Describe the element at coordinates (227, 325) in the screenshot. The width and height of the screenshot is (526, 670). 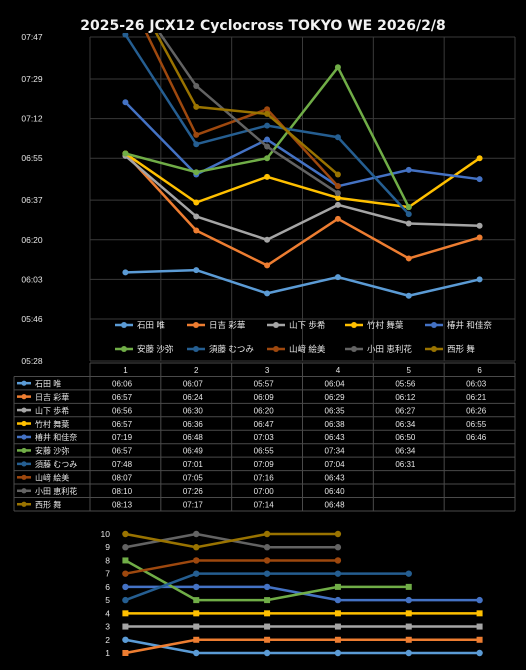
I see `legend-label: 日吉 彩華` at that location.